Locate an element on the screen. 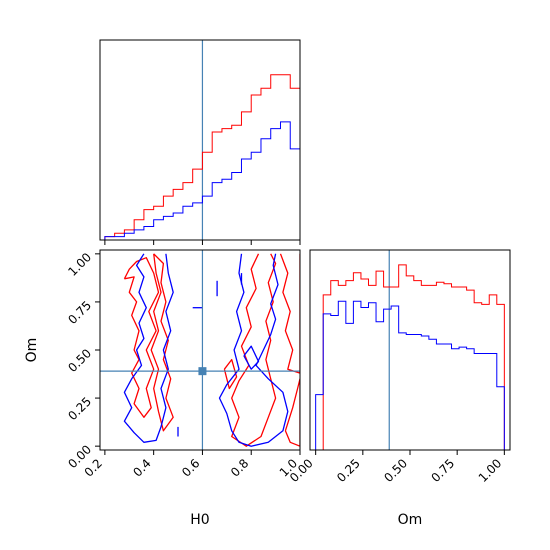 This screenshot has width=550, height=550. truth-marker is located at coordinates (202, 371).